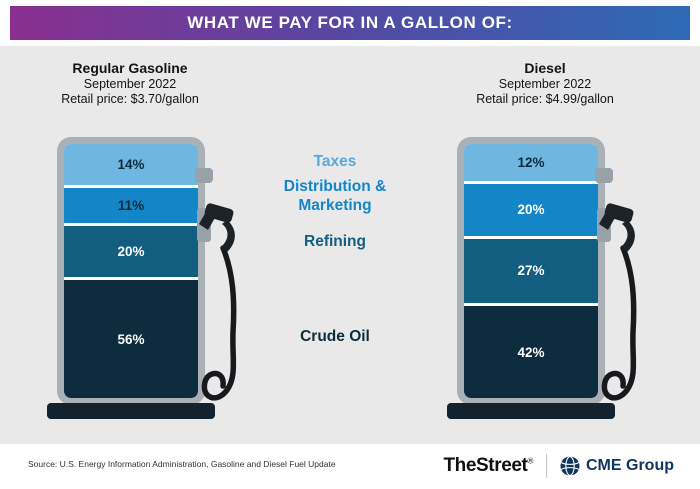 The width and height of the screenshot is (700, 489). I want to click on diesel-pump-base, so click(531, 411).